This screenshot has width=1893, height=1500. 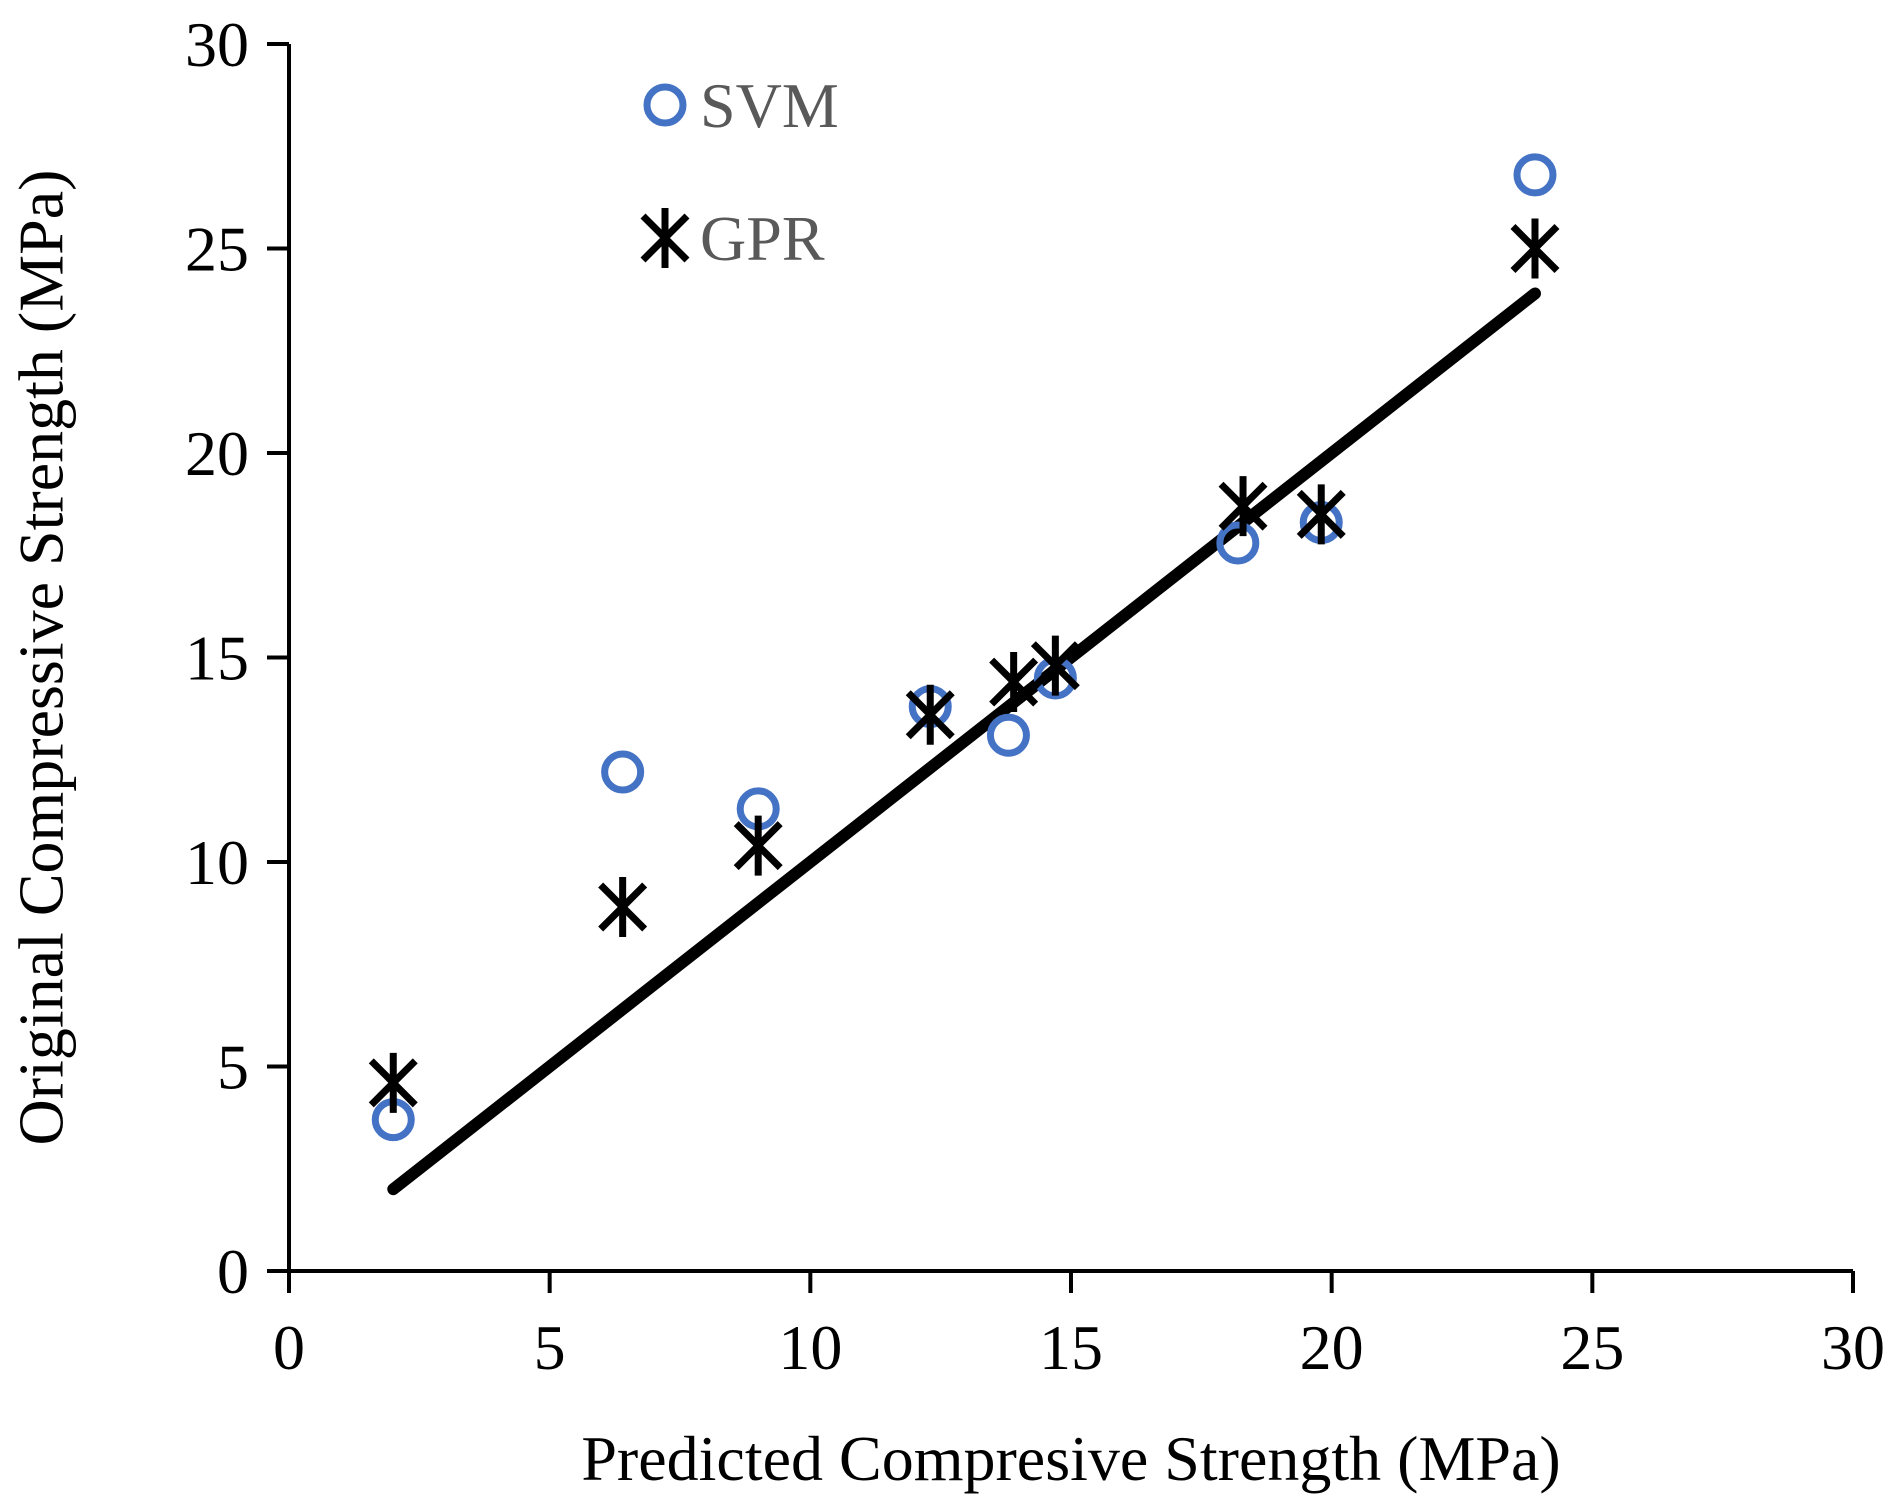 What do you see at coordinates (1071, 1347) in the screenshot?
I see `x-tick-label: 15` at bounding box center [1071, 1347].